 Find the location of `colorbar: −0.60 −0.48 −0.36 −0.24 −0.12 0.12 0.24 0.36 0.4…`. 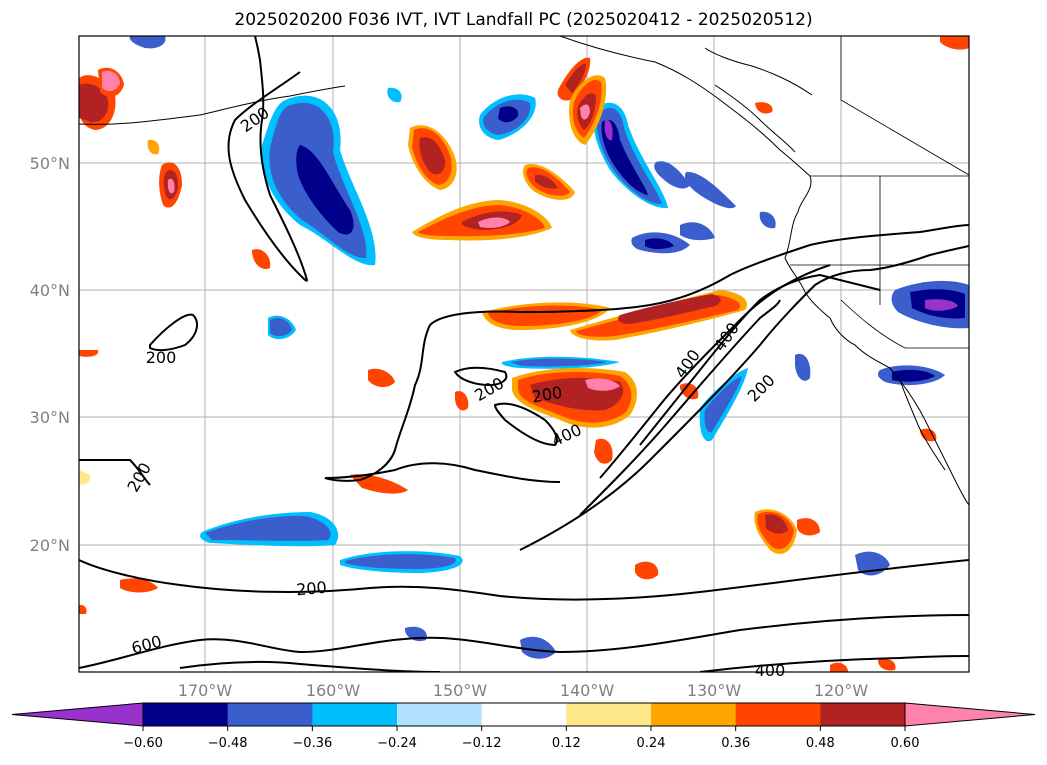

colorbar: −0.60 −0.48 −0.36 −0.24 −0.12 0.12 0.24 0.36 0.4… is located at coordinates (523, 726).